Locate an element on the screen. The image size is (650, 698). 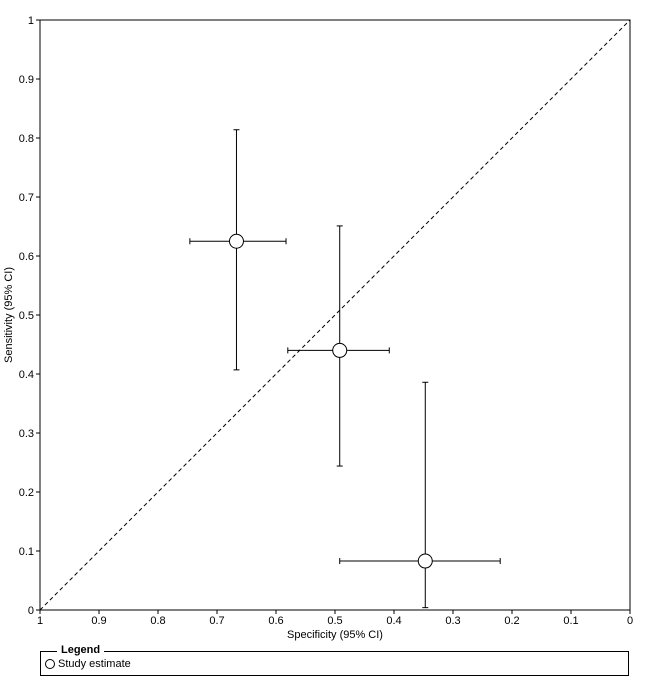
open-circle-icon is located at coordinates (50, 664).